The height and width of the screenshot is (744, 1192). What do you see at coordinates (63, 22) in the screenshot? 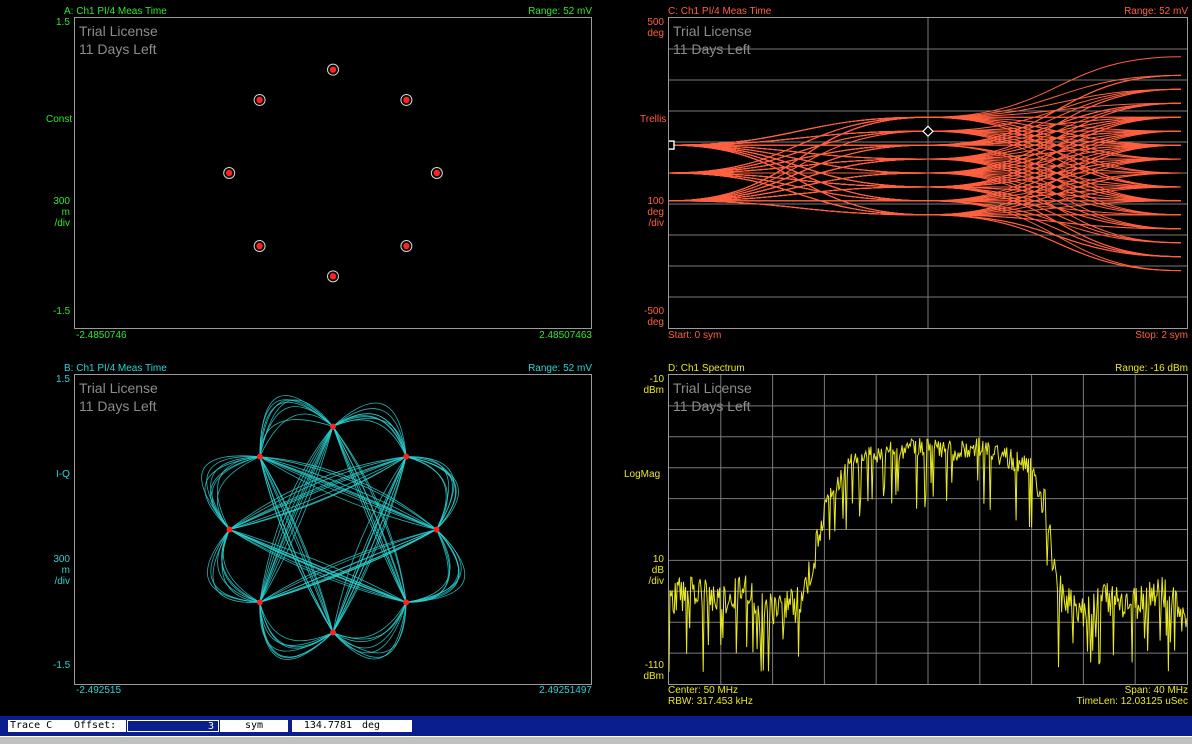
I see `panel-a-y-top: 1.5` at bounding box center [63, 22].